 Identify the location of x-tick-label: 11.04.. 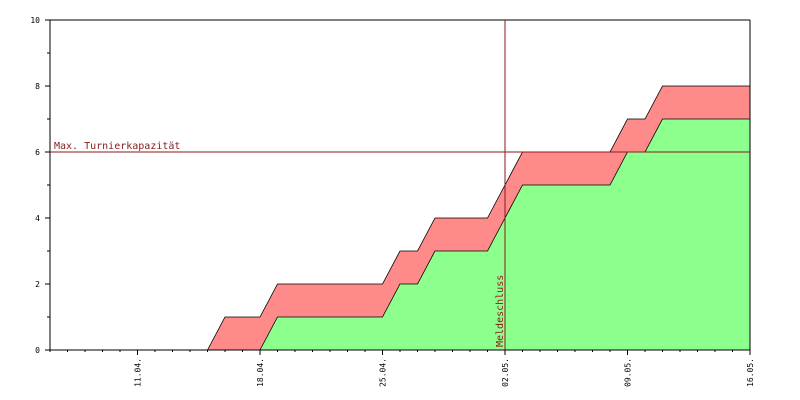
(138, 372).